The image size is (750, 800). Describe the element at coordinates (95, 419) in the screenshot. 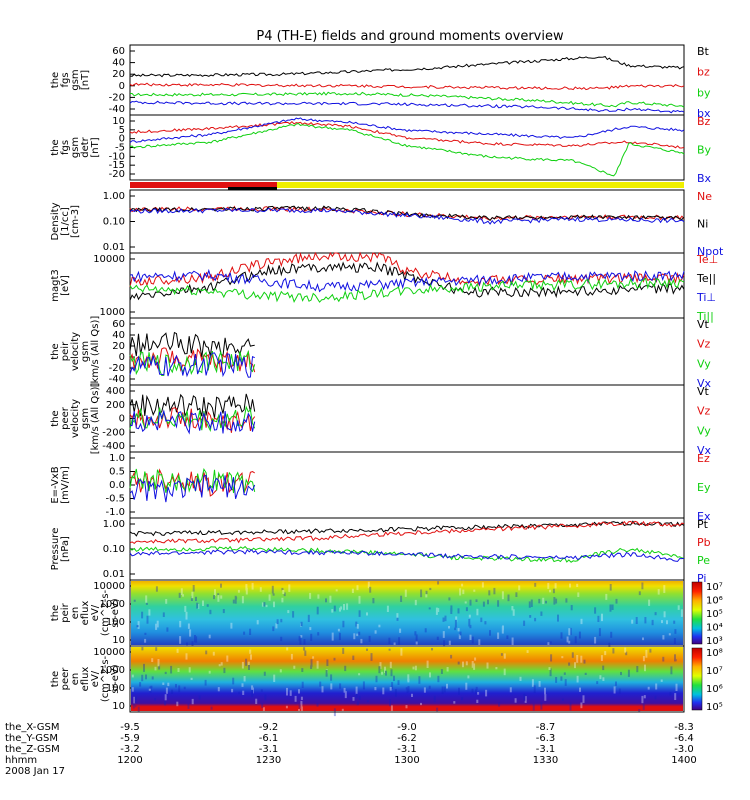

I see `y-axis-label: [km/s (All Qs)]` at that location.